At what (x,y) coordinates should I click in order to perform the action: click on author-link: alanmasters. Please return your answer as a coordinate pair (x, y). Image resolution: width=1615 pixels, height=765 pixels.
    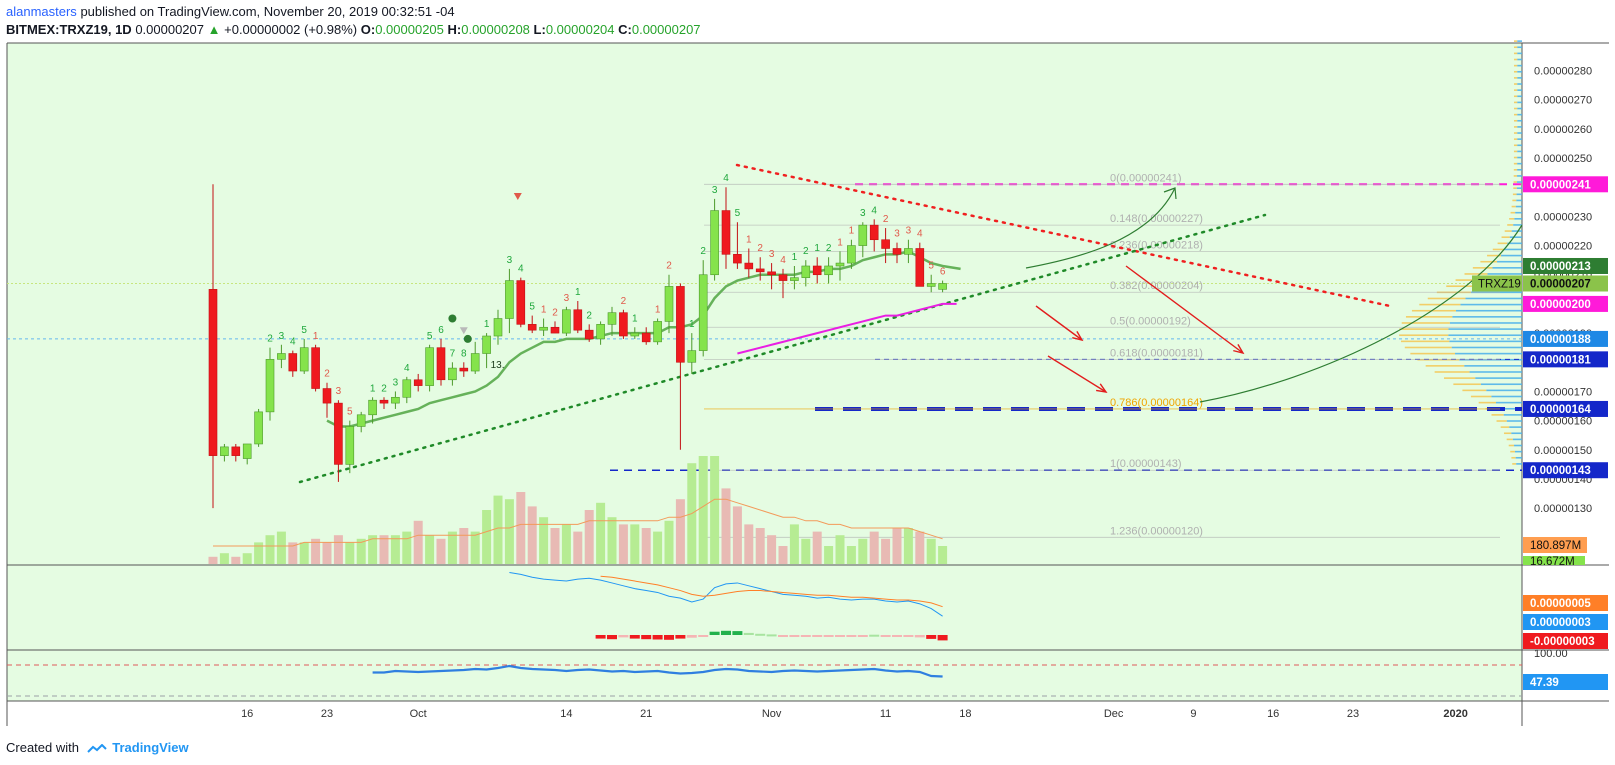
    Looking at the image, I should click on (41, 11).